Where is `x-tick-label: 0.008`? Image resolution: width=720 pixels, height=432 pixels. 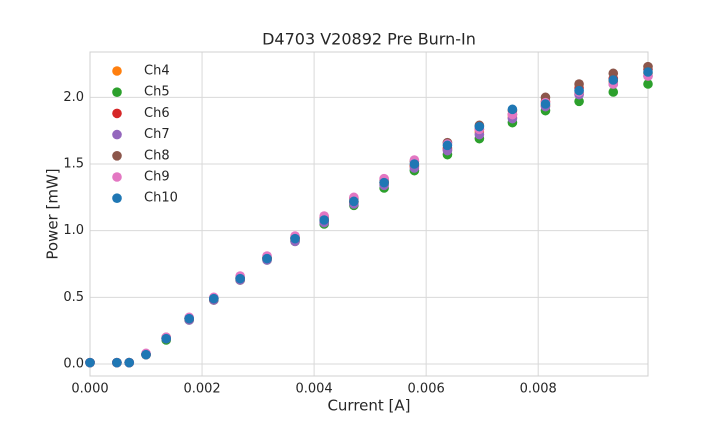 x-tick-label: 0.008 is located at coordinates (538, 389).